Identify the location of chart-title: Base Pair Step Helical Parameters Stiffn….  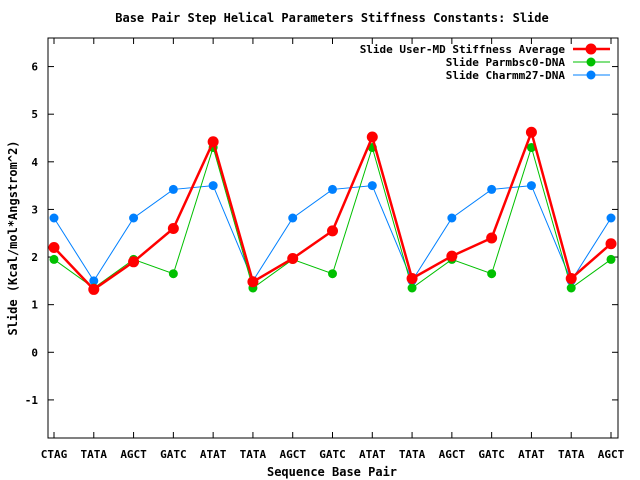
(331, 18).